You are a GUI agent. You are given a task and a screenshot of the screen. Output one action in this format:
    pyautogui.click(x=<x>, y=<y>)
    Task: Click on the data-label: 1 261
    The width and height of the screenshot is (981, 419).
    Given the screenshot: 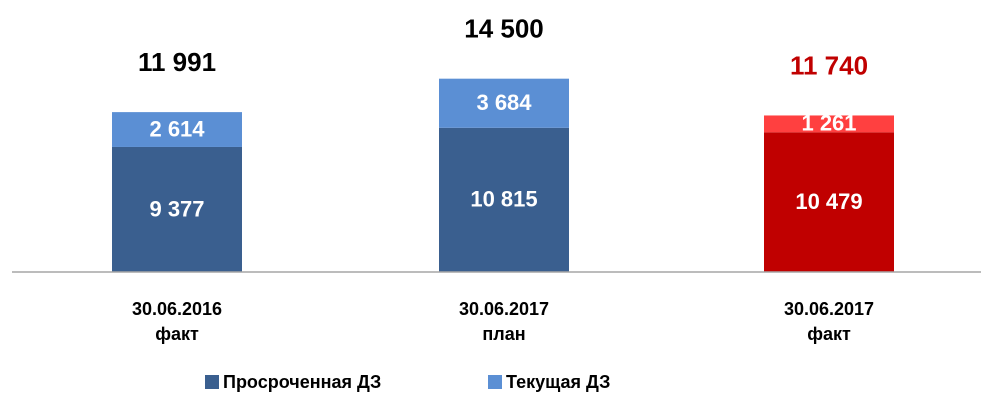 What is the action you would take?
    pyautogui.click(x=828, y=123)
    